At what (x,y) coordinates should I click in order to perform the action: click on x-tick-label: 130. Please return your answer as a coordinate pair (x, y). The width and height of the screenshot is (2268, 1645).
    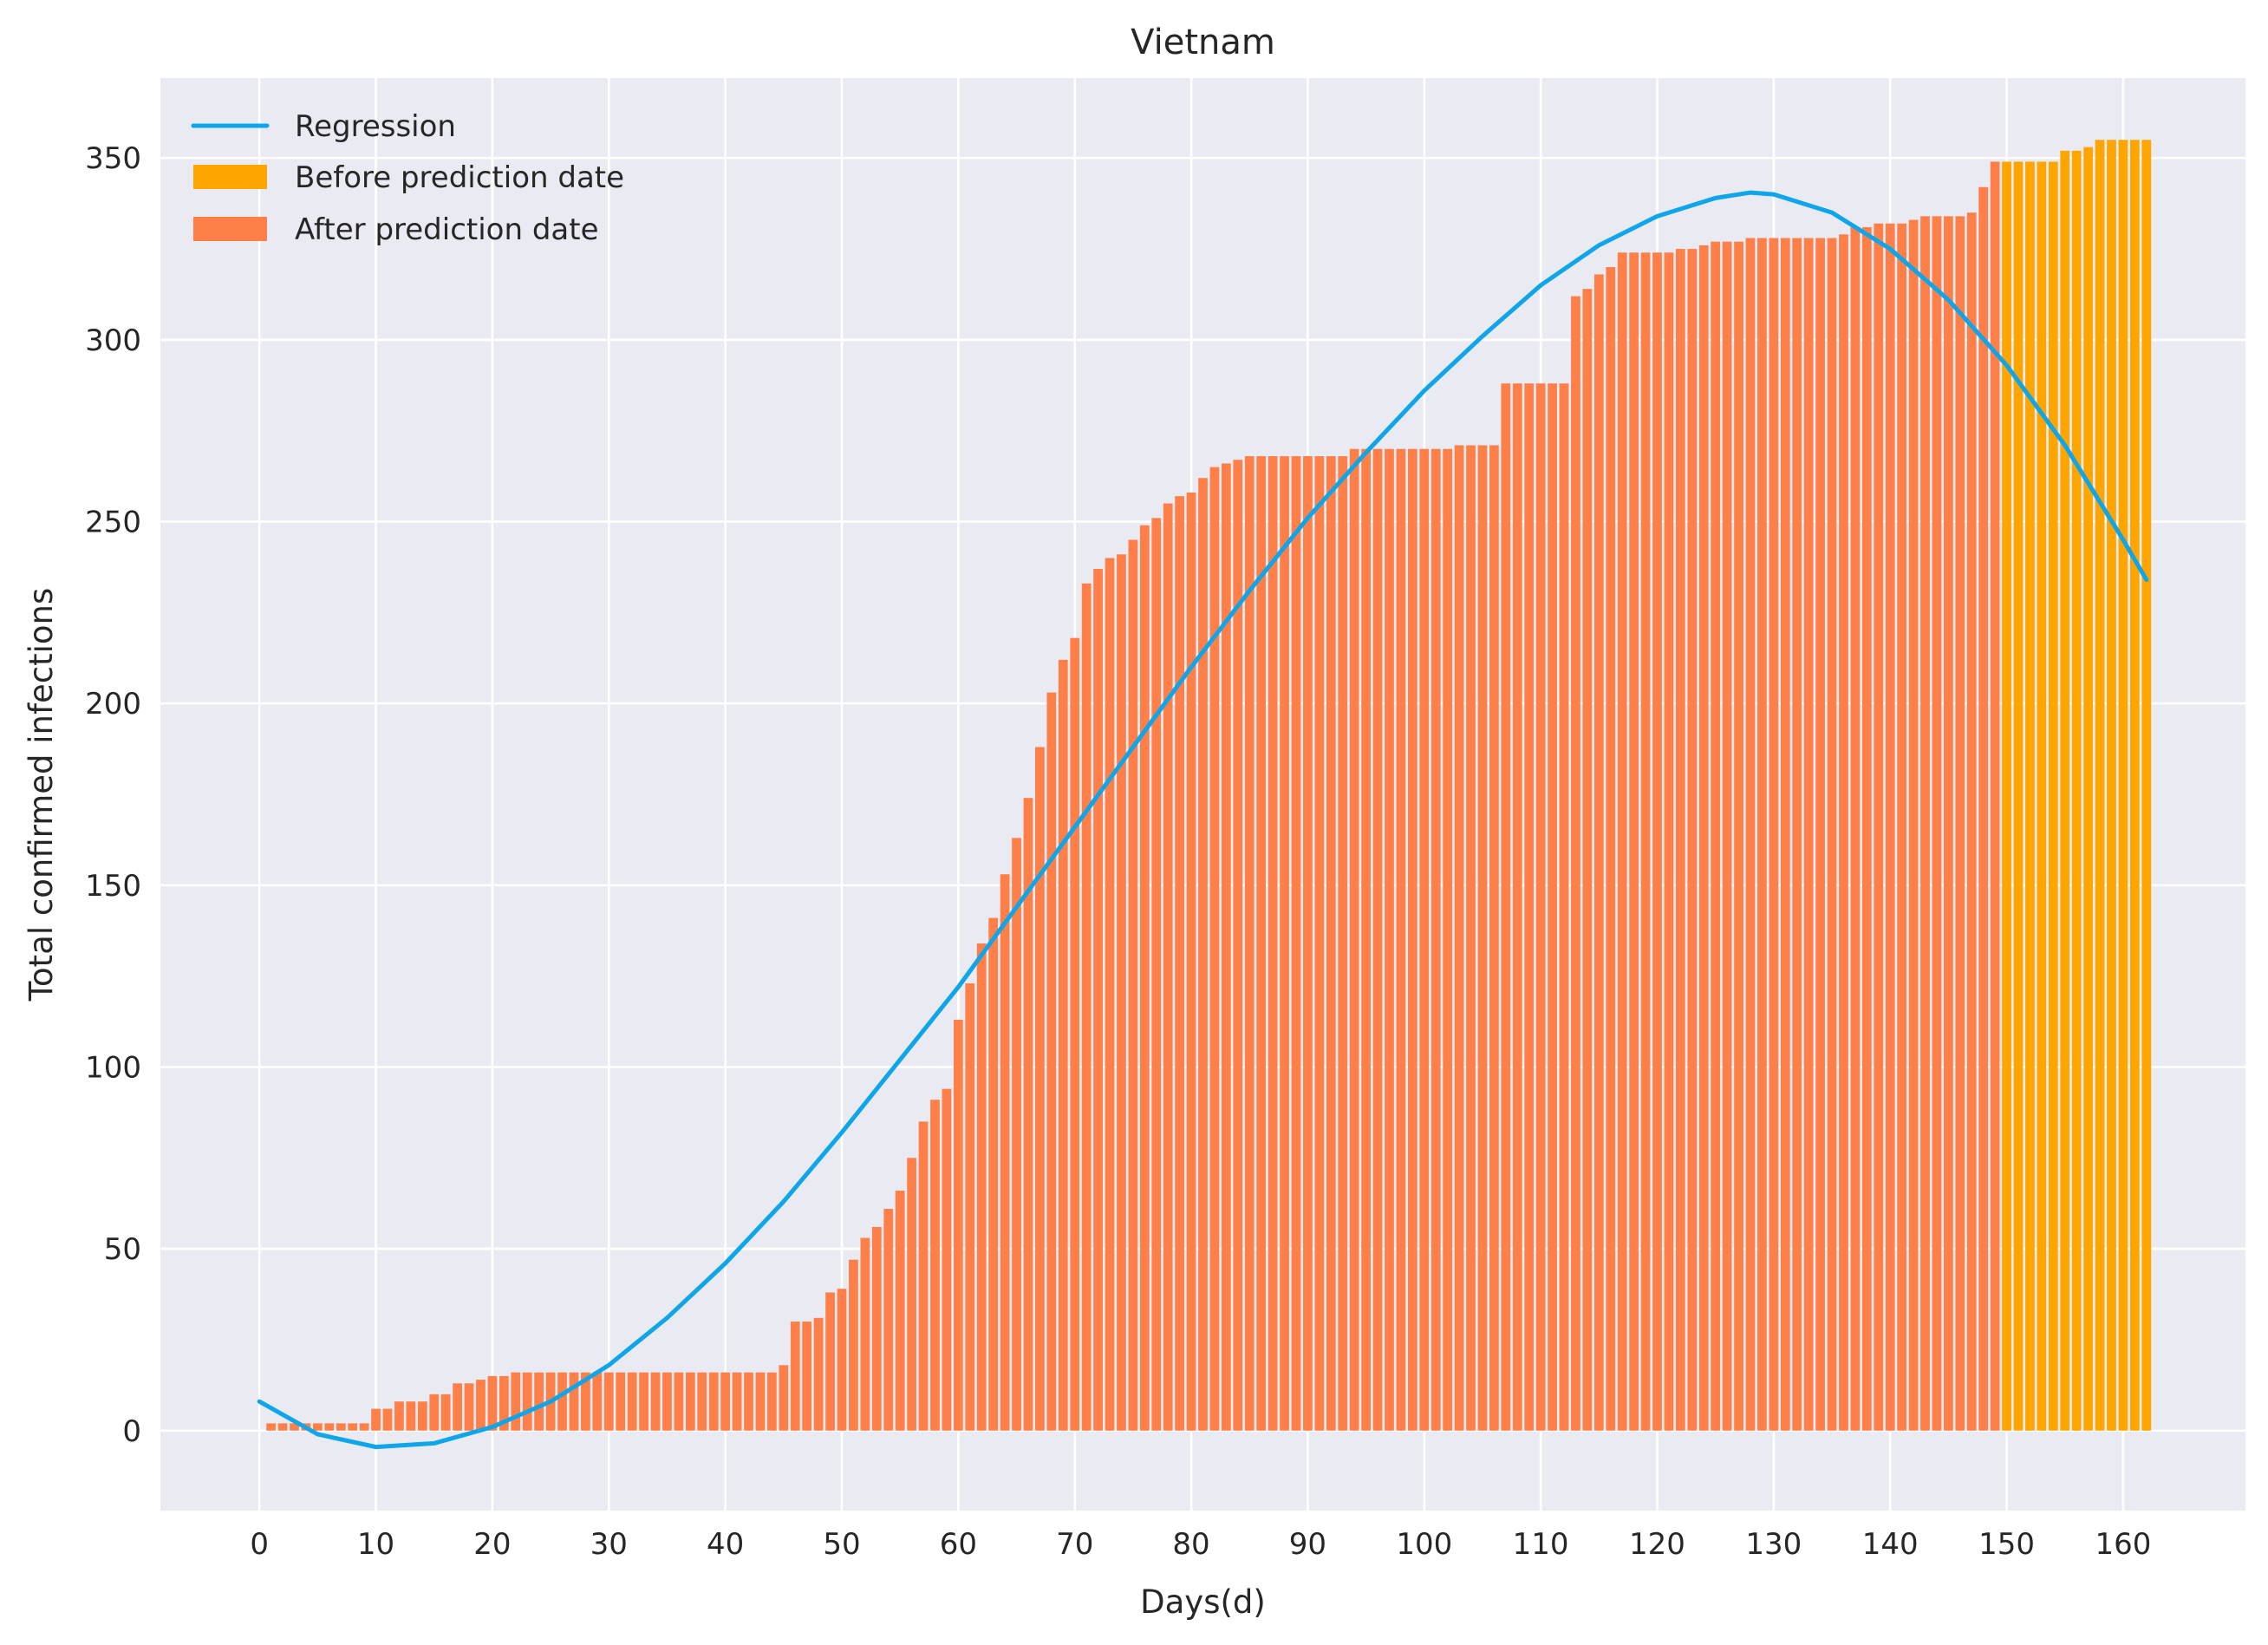
    Looking at the image, I should click on (1773, 1544).